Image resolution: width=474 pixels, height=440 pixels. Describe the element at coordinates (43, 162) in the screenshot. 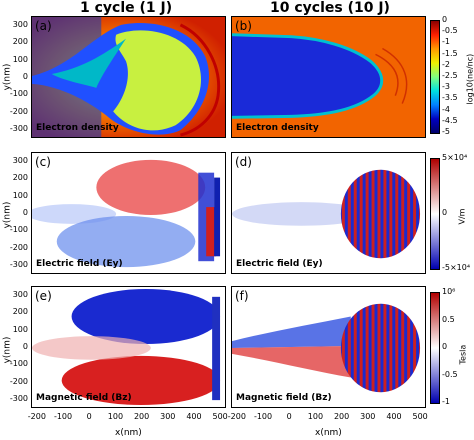

I see `panel-letter: (c)` at that location.